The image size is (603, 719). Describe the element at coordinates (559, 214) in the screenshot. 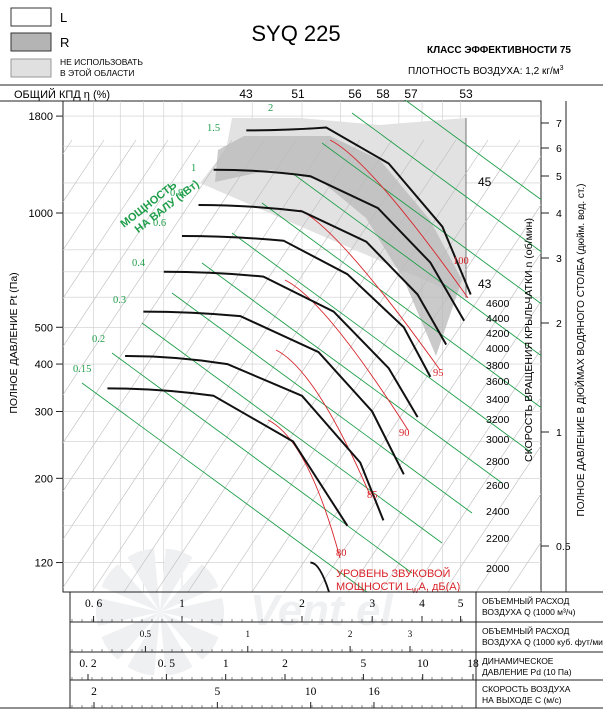

I see `inch-tick-label: 4` at that location.